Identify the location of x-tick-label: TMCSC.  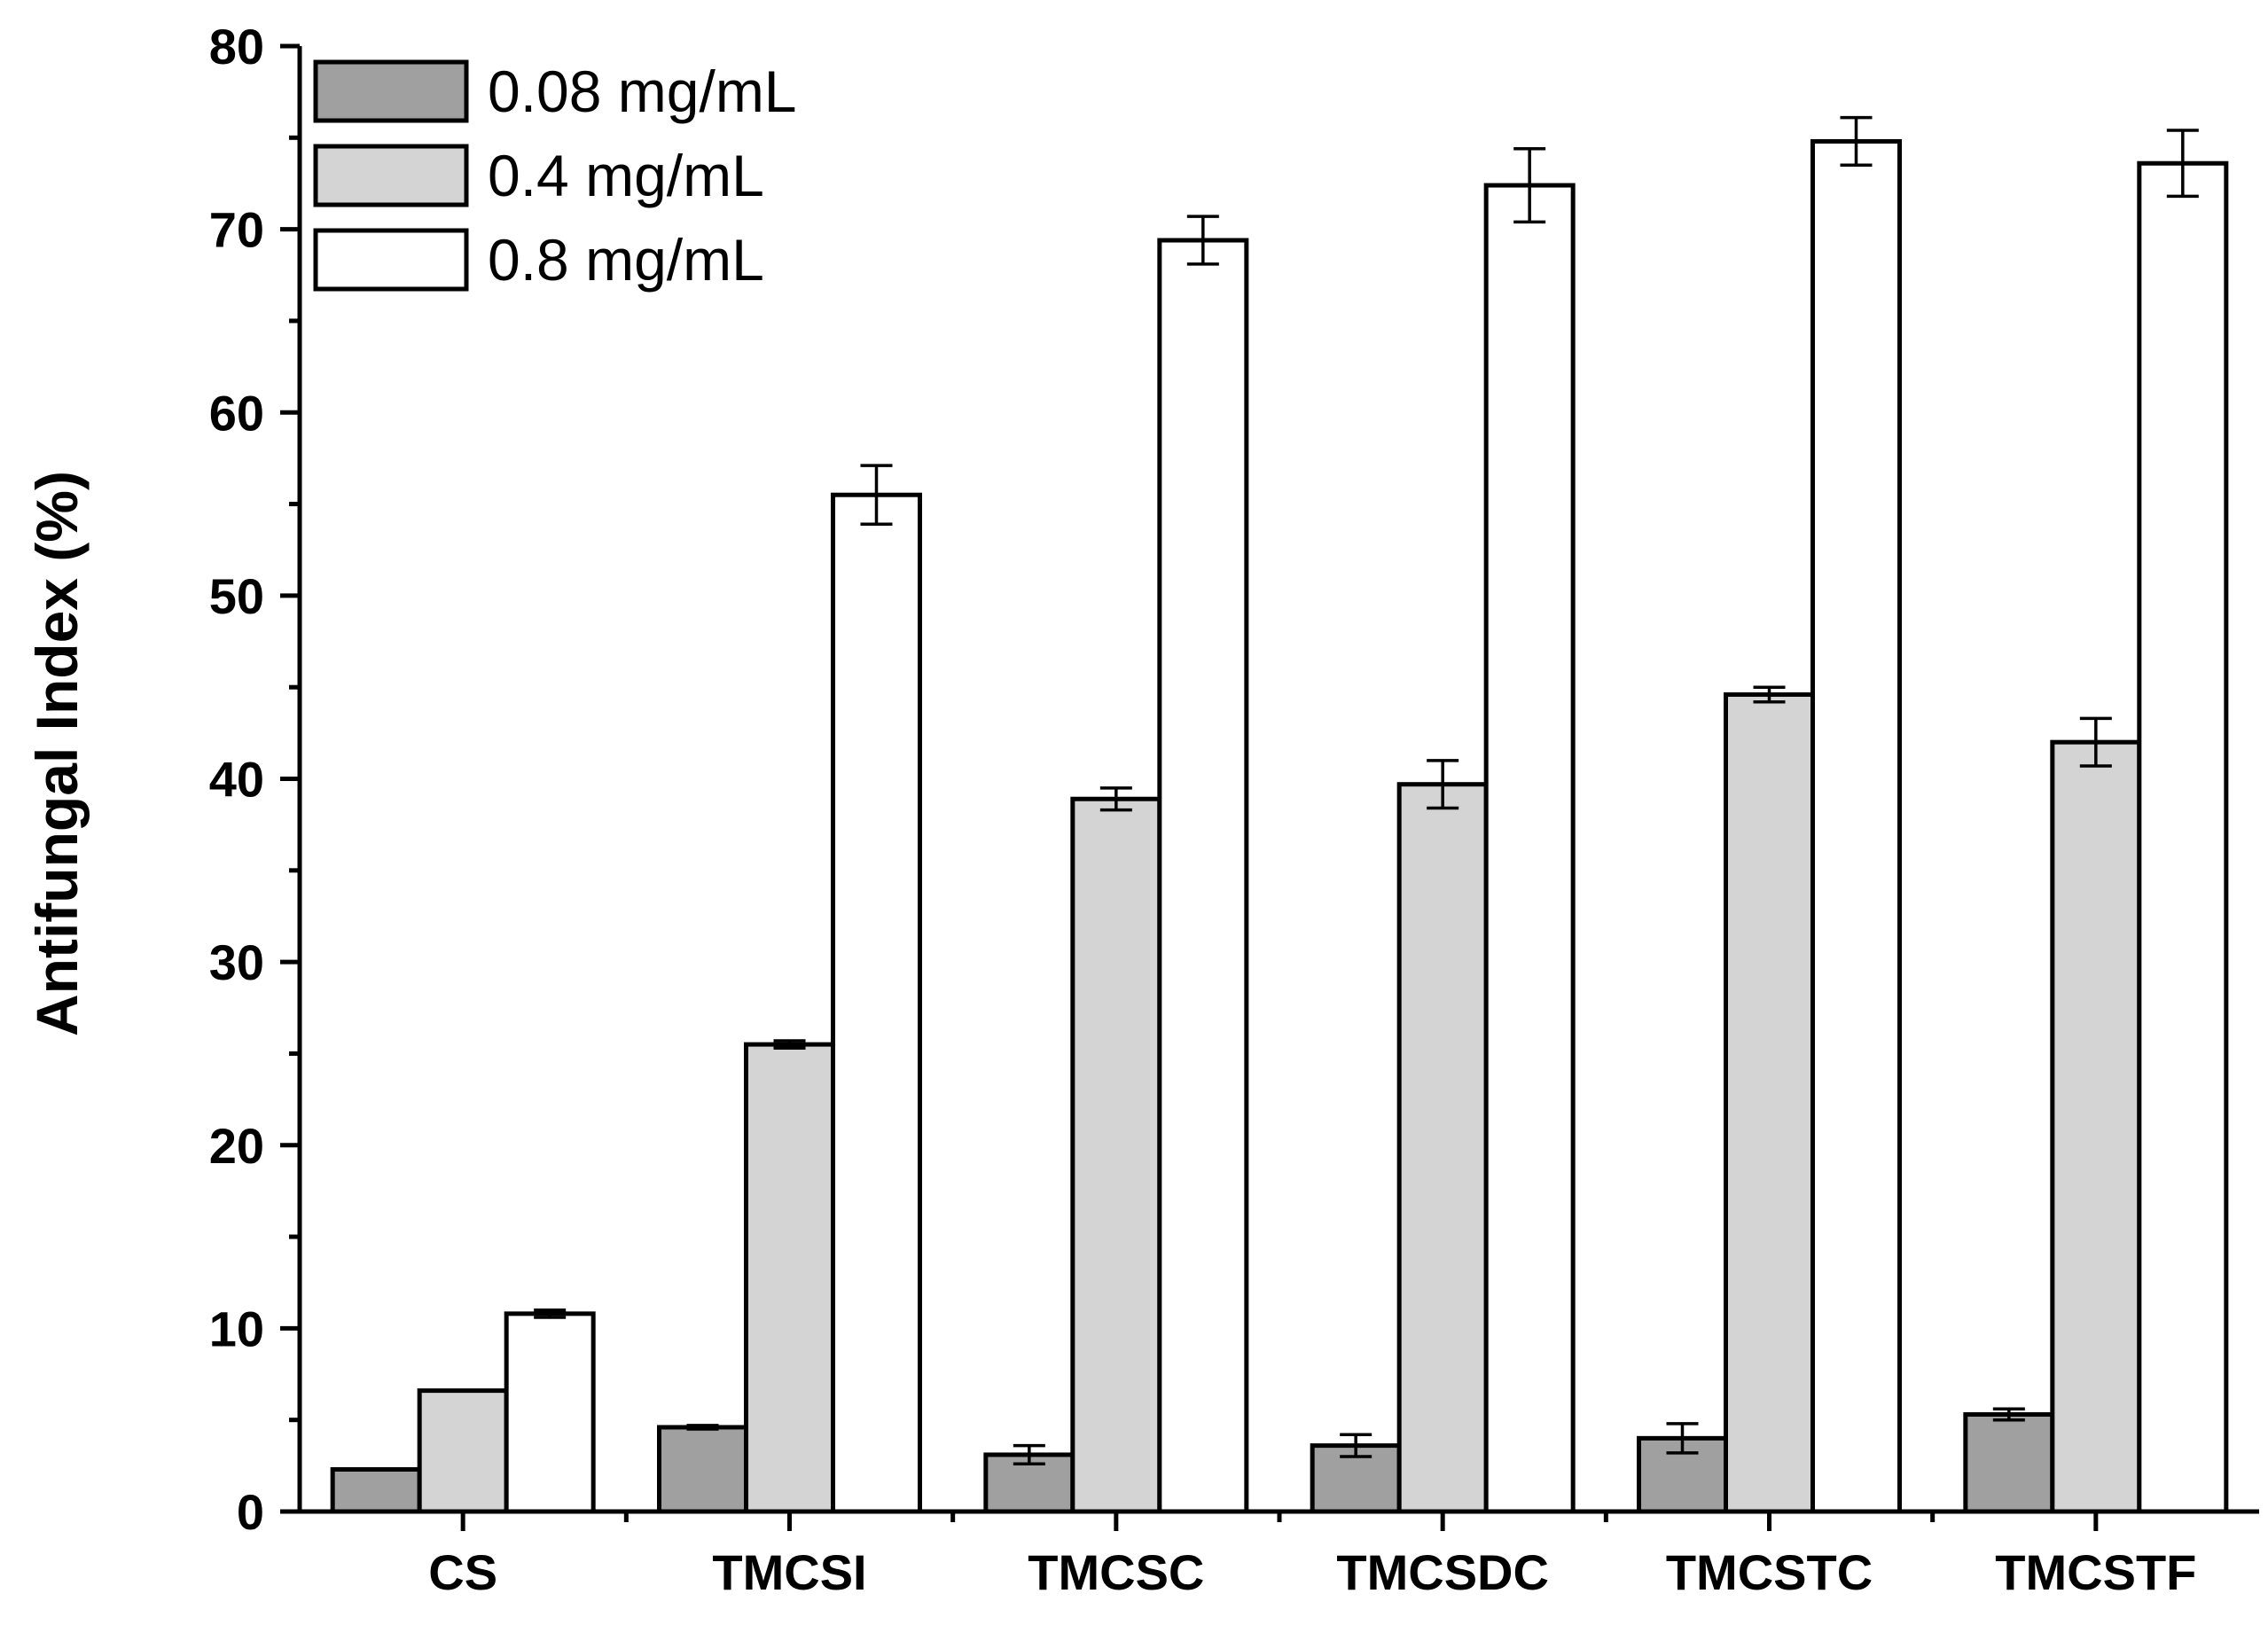
(1116, 1572).